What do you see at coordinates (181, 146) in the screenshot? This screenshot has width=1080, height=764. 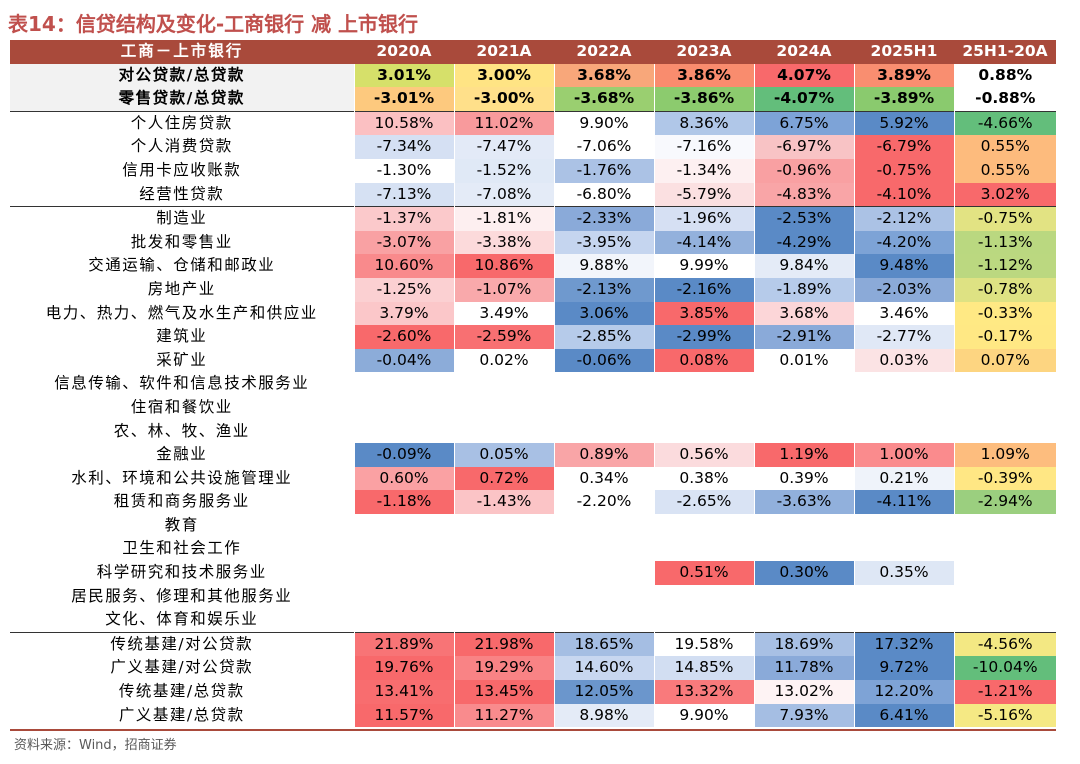 I see `row-label: 个人消费贷款` at bounding box center [181, 146].